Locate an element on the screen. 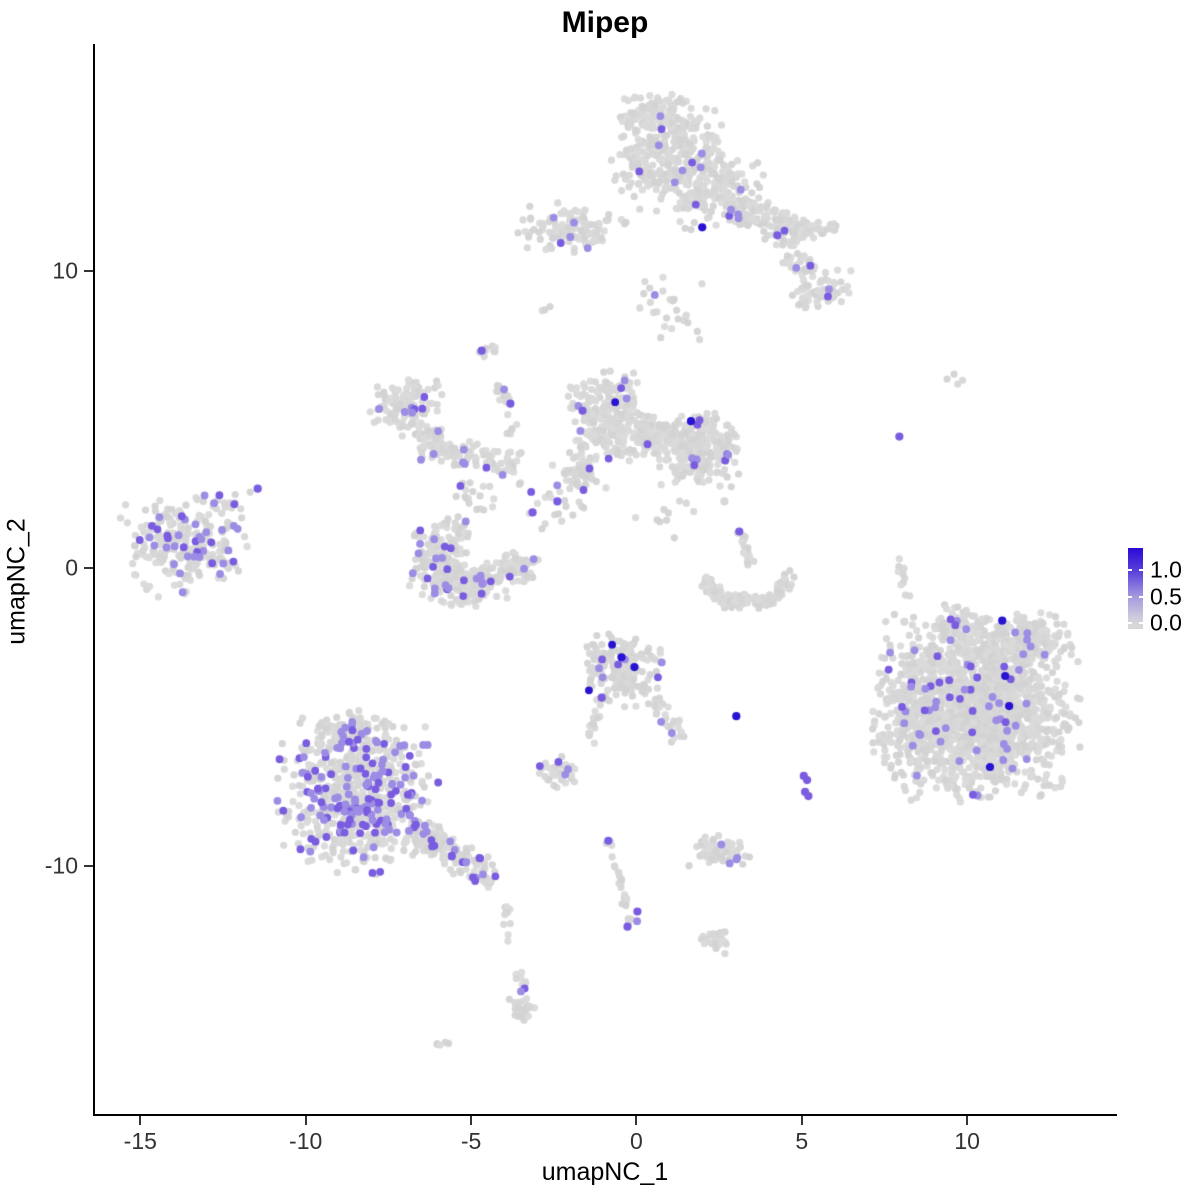 Image resolution: width=1200 pixels, height=1200 pixels. colorbar-tick-label: 1.0 is located at coordinates (1166, 569).